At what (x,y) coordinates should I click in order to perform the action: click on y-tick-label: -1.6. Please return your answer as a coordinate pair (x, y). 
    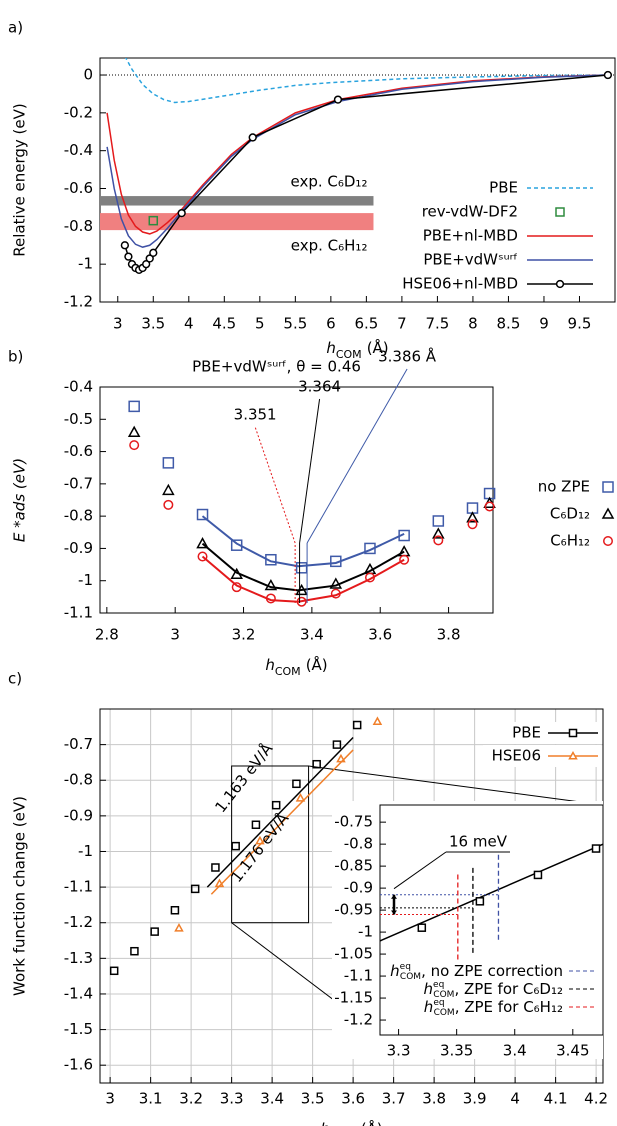
    Looking at the image, I should click on (78, 1065).